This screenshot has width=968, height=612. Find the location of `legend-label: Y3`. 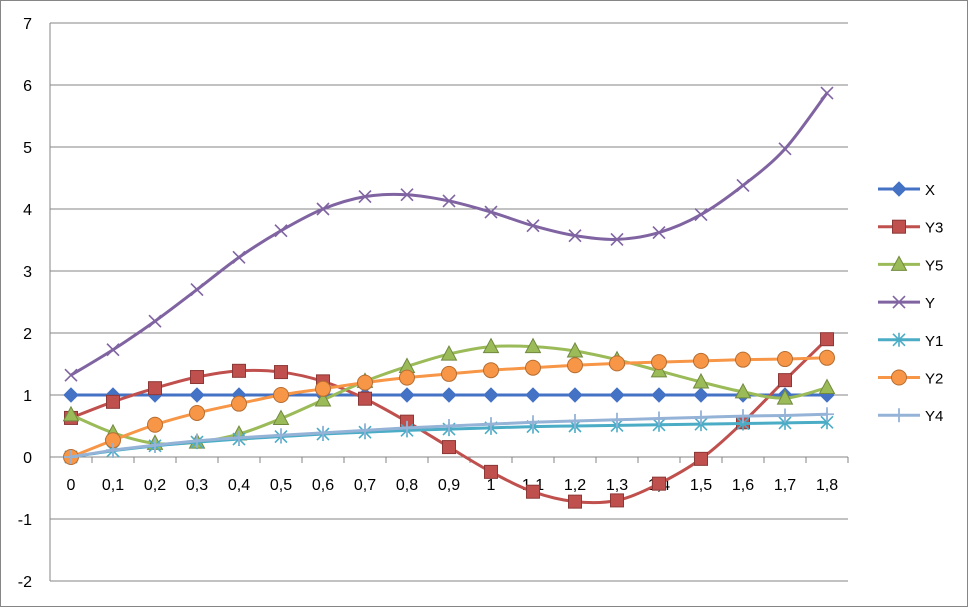

legend-label: Y3 is located at coordinates (934, 228).